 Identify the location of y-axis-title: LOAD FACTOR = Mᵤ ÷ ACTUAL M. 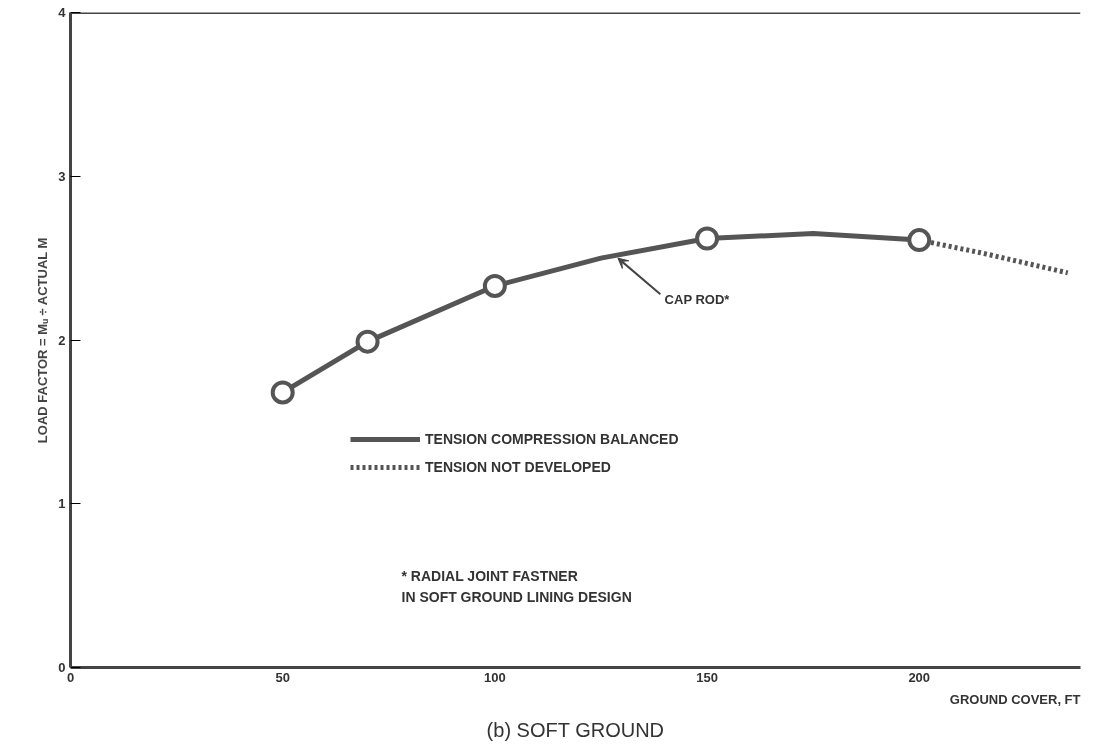
(43, 340).